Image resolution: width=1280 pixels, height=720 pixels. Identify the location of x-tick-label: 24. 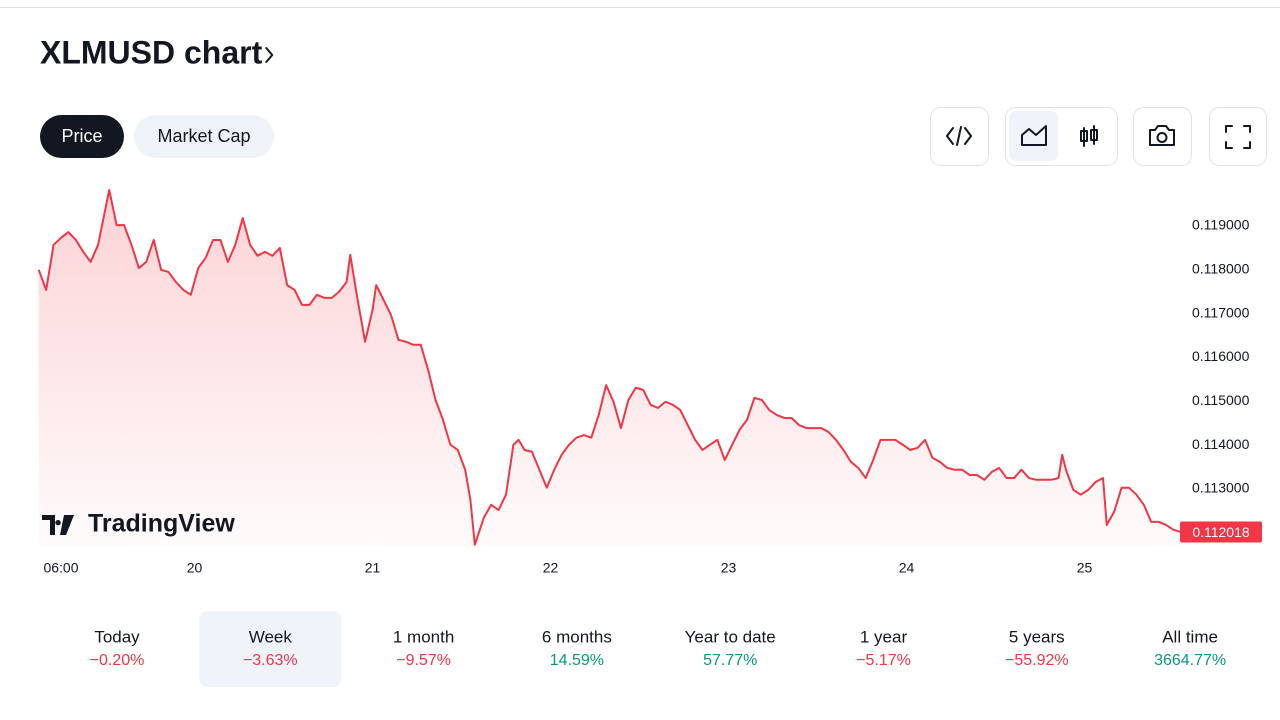
(907, 568).